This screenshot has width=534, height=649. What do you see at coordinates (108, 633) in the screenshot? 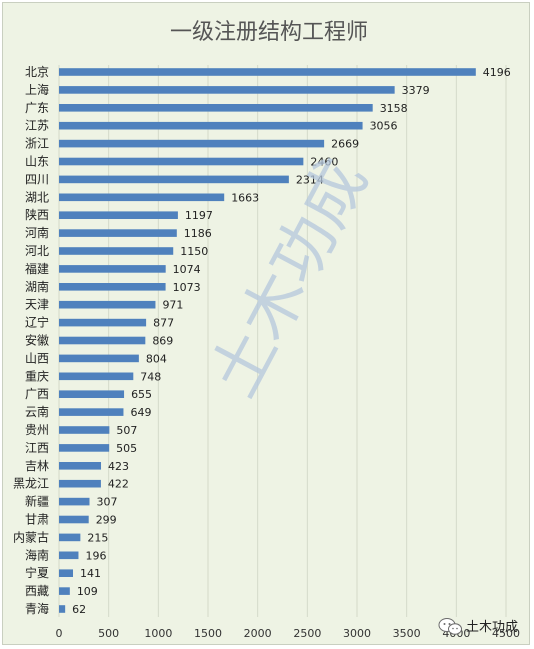
I see `x-tick-label: 500` at bounding box center [108, 633].